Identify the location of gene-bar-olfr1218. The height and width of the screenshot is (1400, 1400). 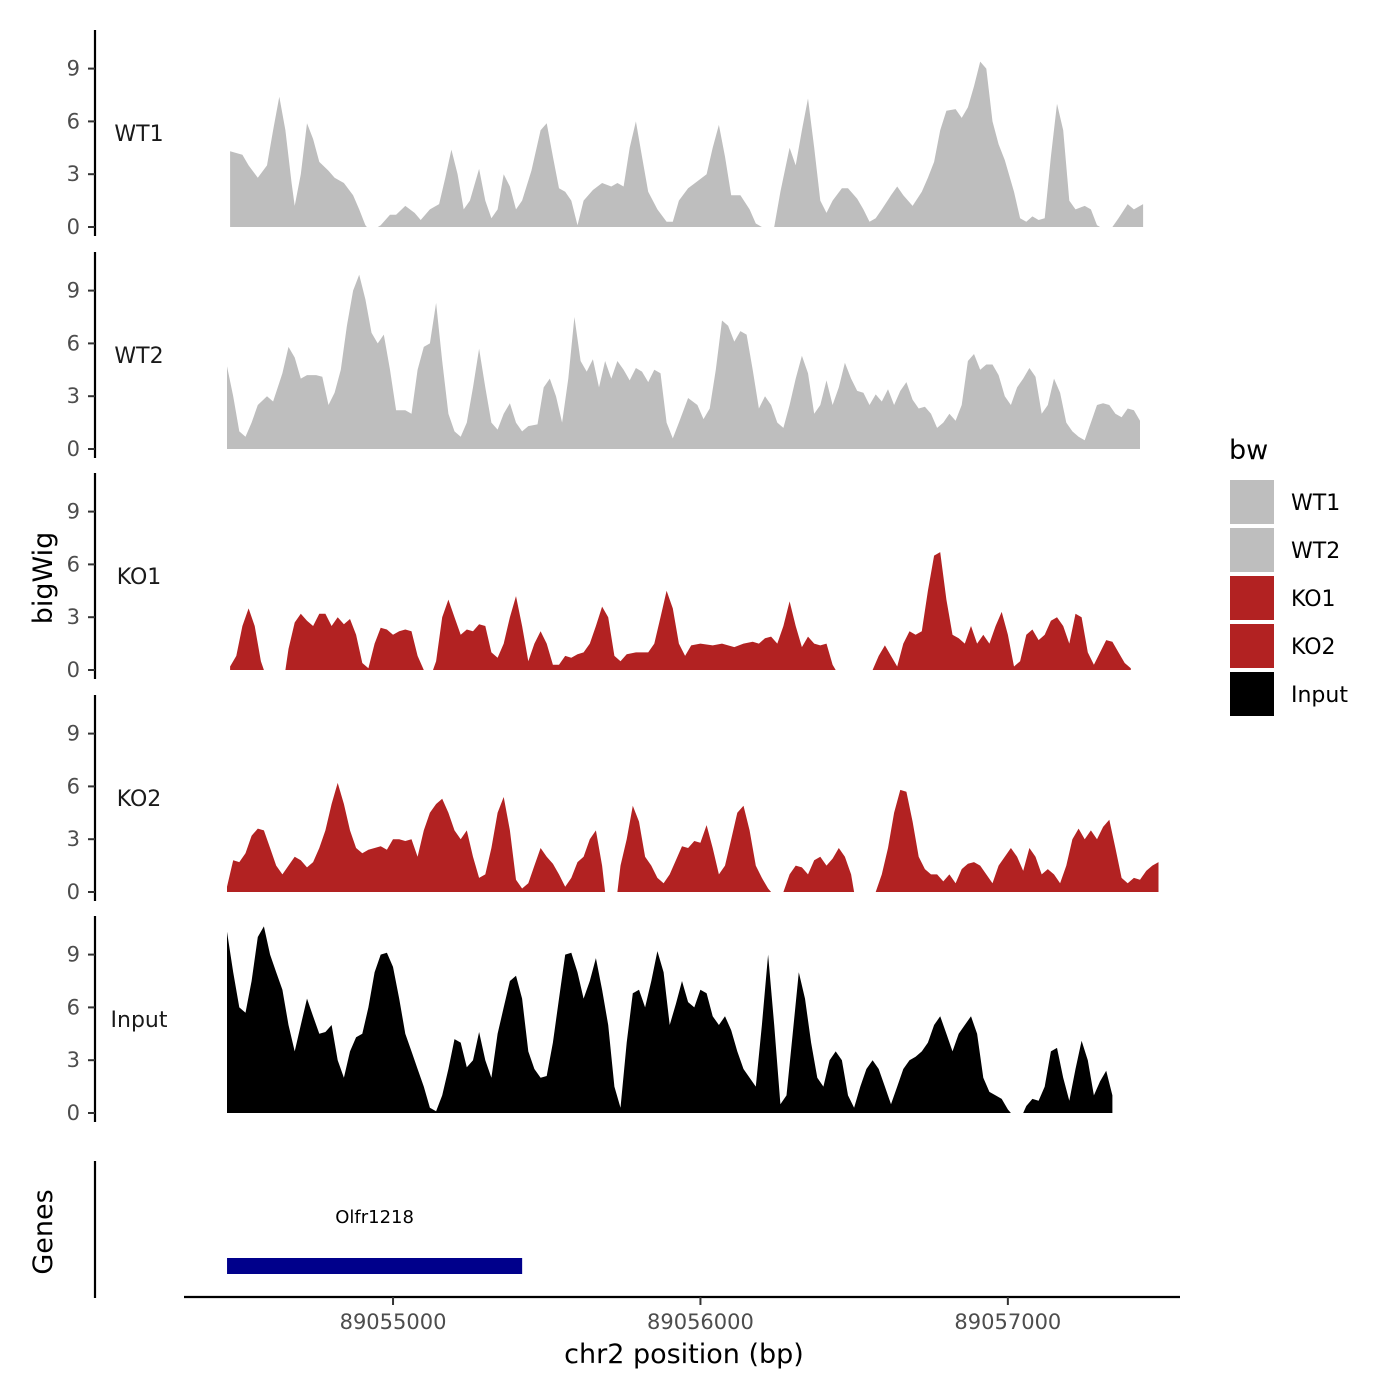
(375, 1266).